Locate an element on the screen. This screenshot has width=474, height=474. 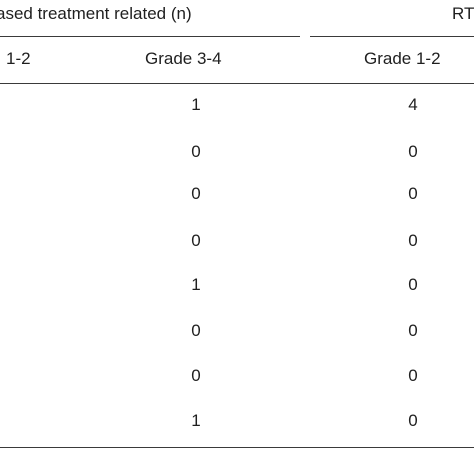
table-cell: 4 is located at coordinates (413, 104).